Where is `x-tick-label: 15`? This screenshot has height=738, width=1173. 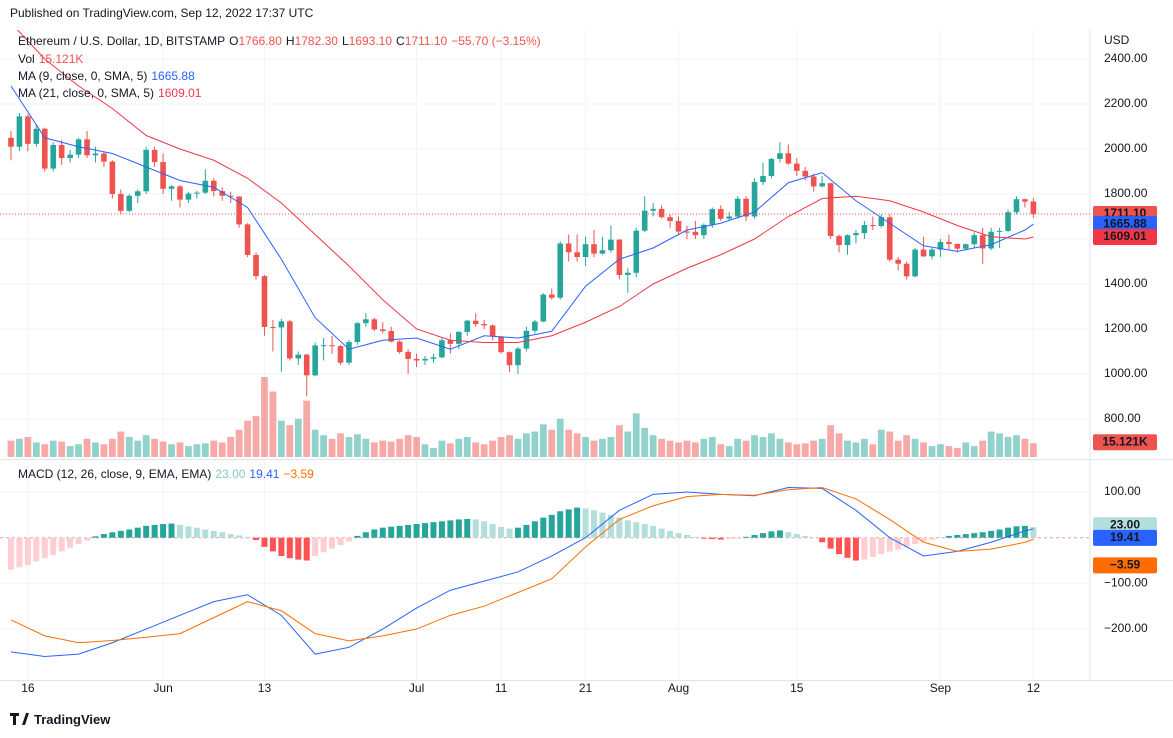
x-tick-label: 15 is located at coordinates (797, 688).